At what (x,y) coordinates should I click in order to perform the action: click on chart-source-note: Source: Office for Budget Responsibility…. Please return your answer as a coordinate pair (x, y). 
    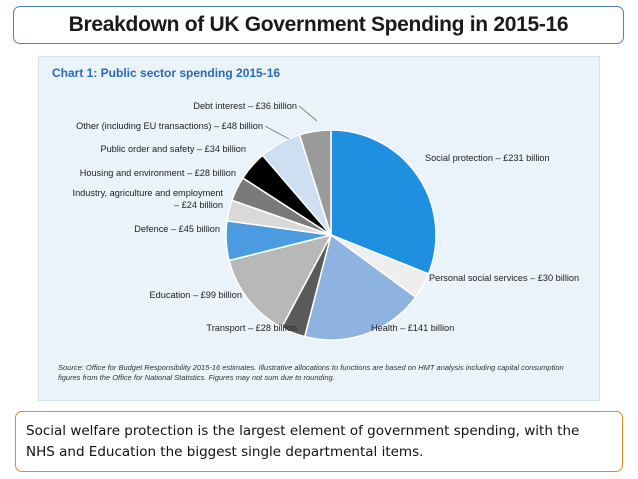
    Looking at the image, I should click on (311, 372).